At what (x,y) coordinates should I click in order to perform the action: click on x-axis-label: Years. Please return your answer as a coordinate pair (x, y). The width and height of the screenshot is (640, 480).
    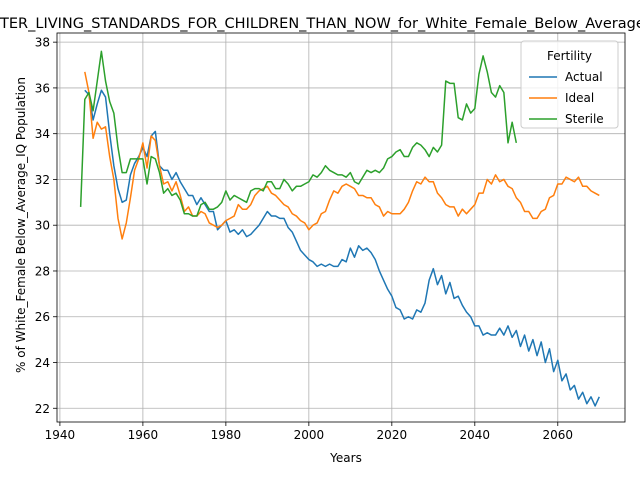
    Looking at the image, I should click on (345, 458).